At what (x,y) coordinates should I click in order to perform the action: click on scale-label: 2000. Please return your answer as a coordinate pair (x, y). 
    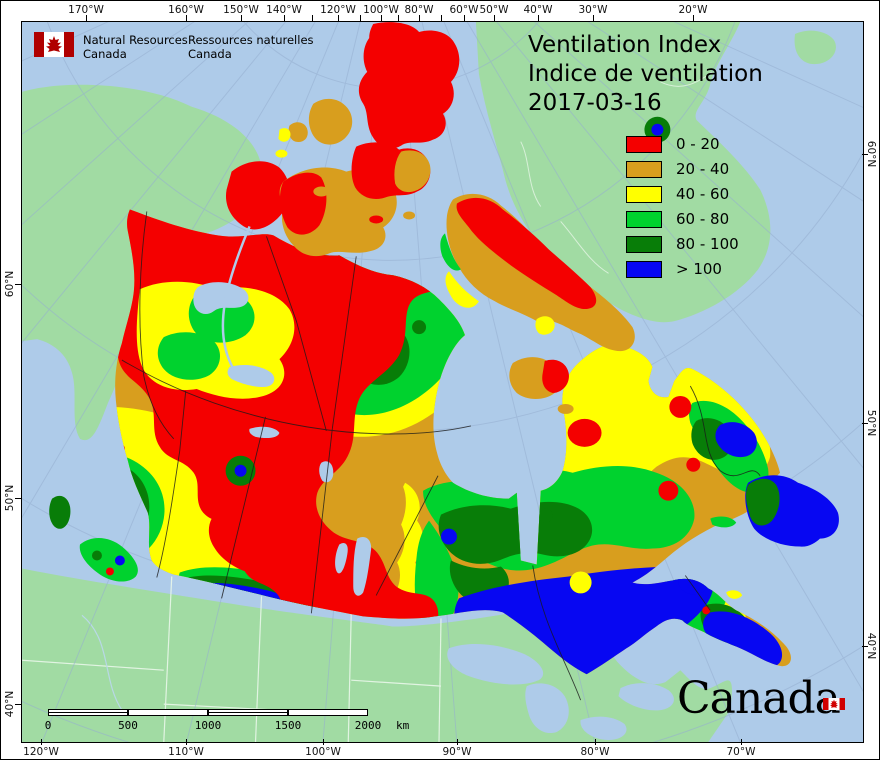
    Looking at the image, I should click on (368, 725).